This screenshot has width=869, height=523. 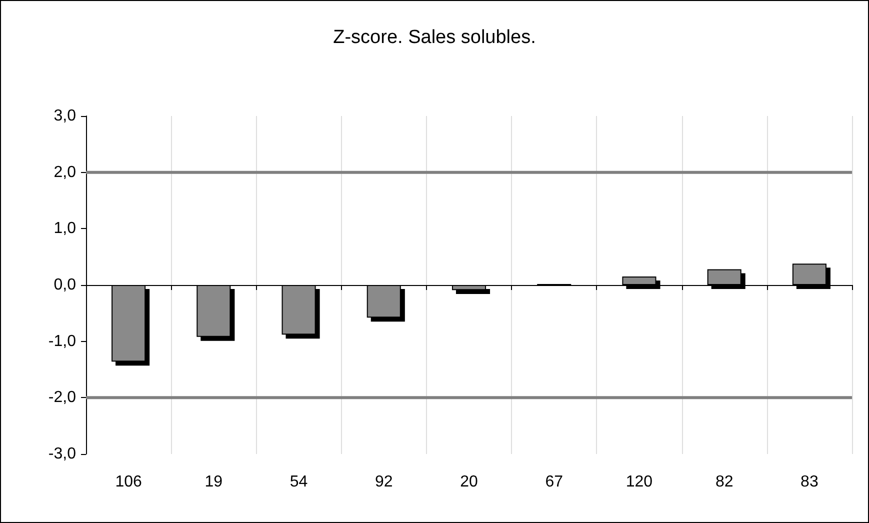 I want to click on x-tick-label: 67, so click(x=554, y=482).